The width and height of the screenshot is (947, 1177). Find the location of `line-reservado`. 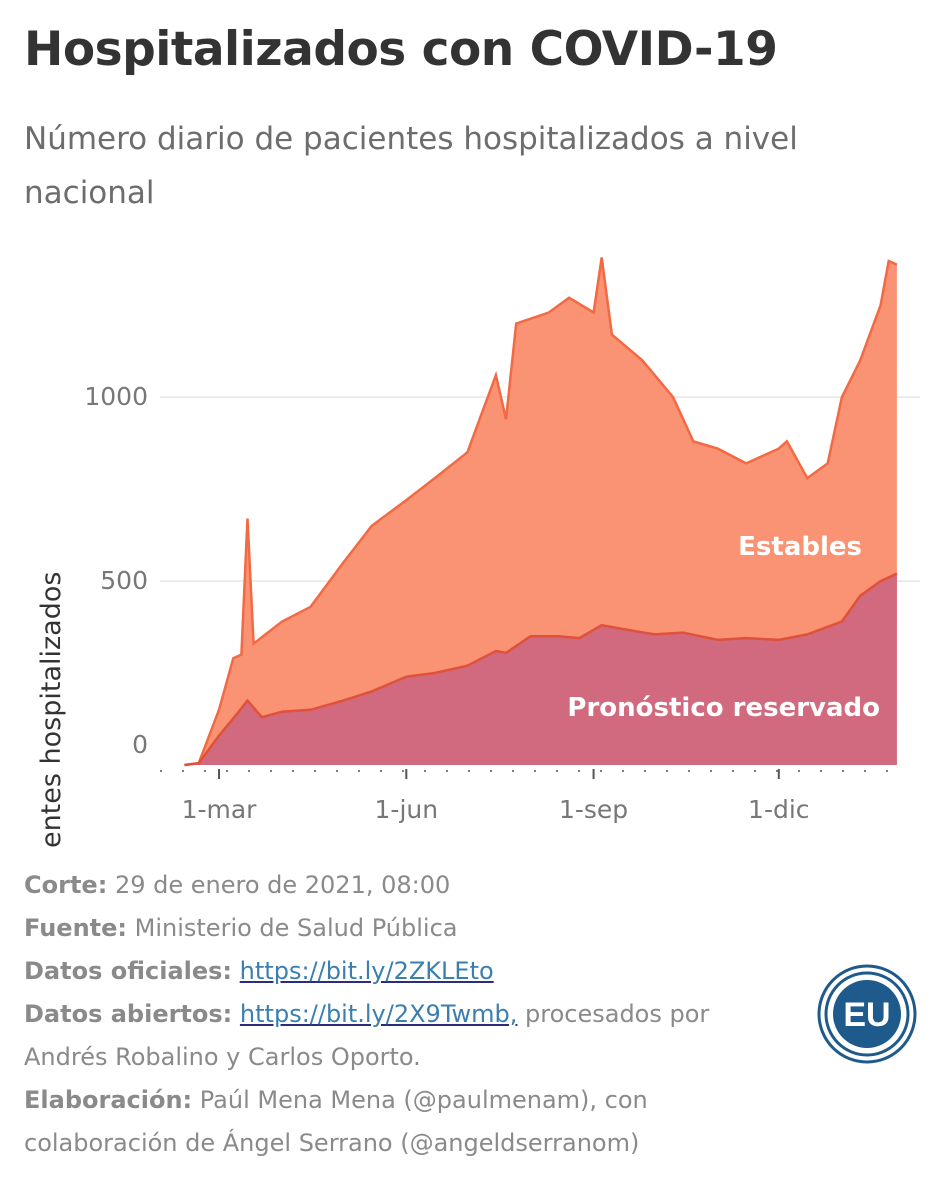

line-reservado is located at coordinates (541, 669).